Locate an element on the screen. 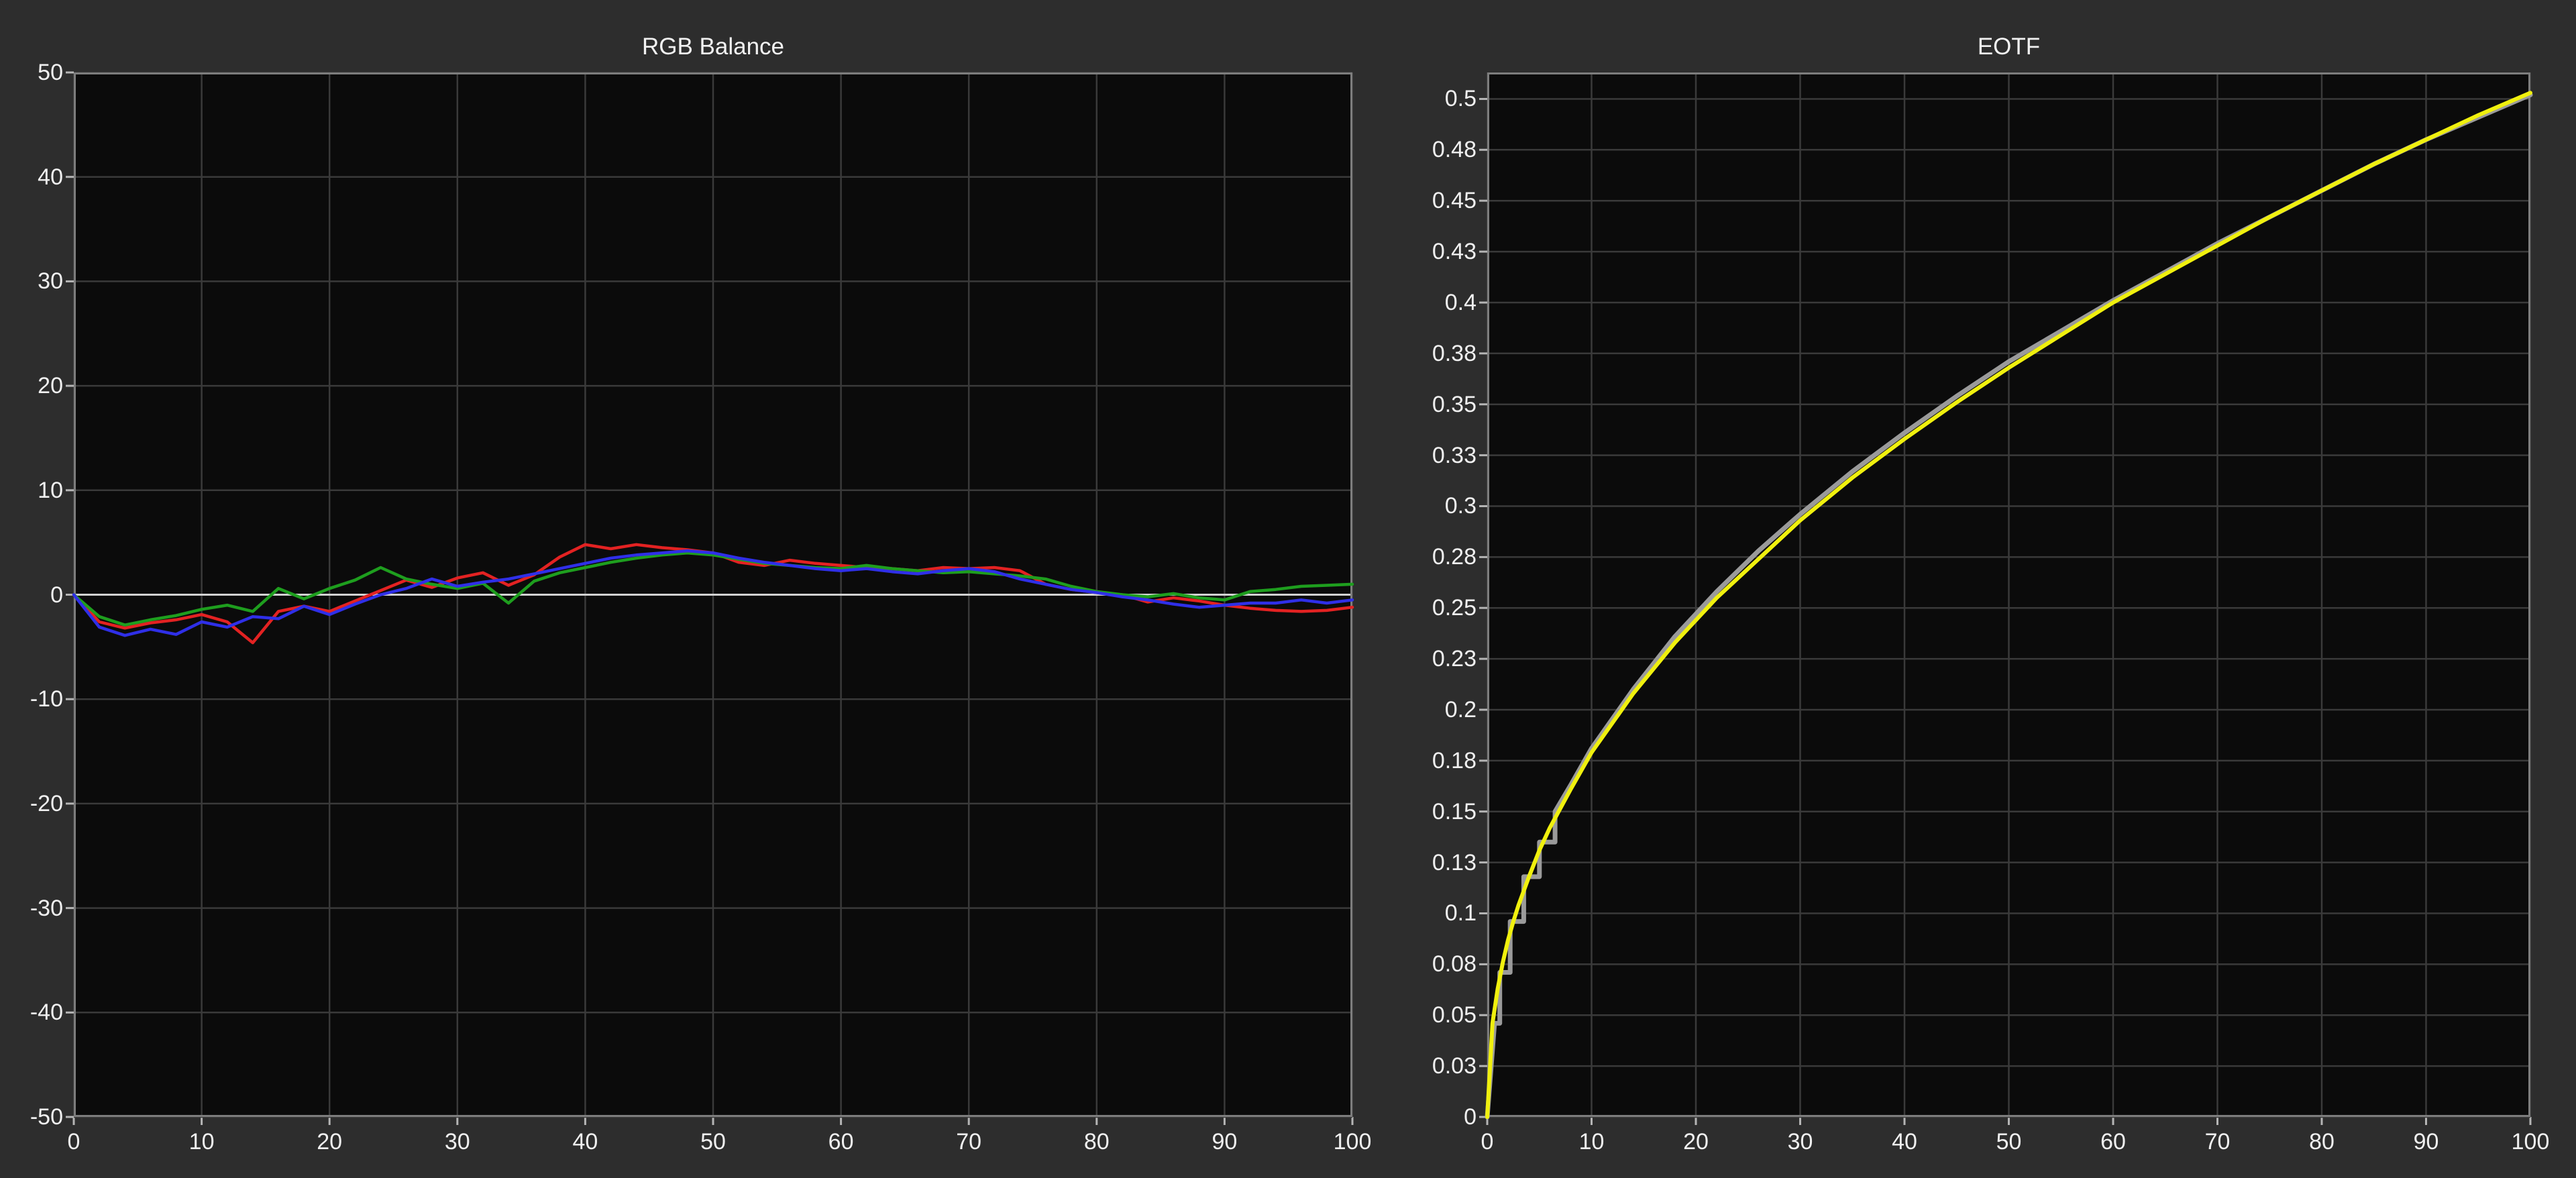  y-tick-label: 0.45 is located at coordinates (1454, 201).